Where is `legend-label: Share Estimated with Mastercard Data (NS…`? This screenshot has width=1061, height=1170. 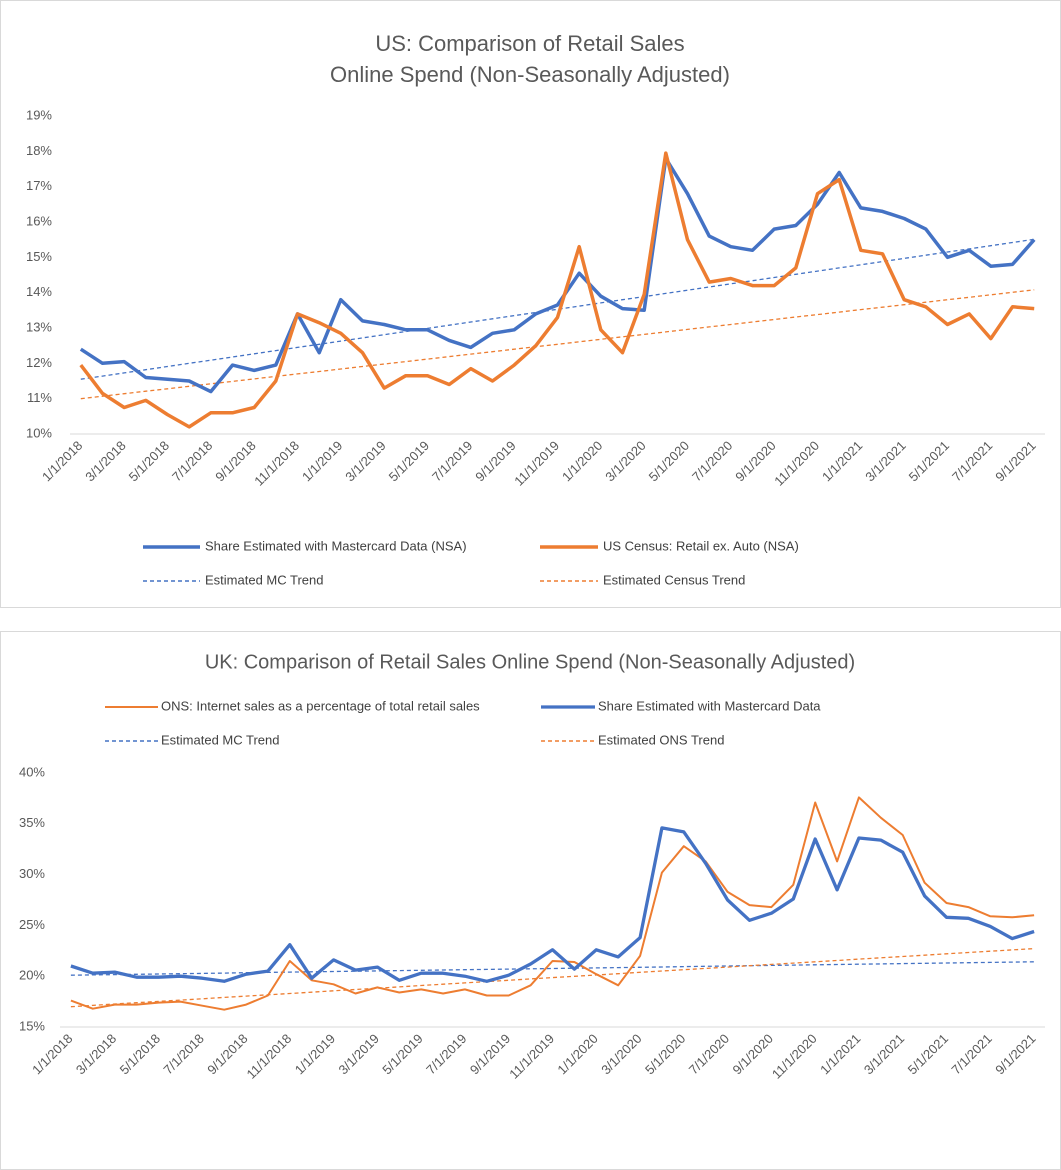
legend-label: Share Estimated with Mastercard Data (NS… is located at coordinates (336, 545).